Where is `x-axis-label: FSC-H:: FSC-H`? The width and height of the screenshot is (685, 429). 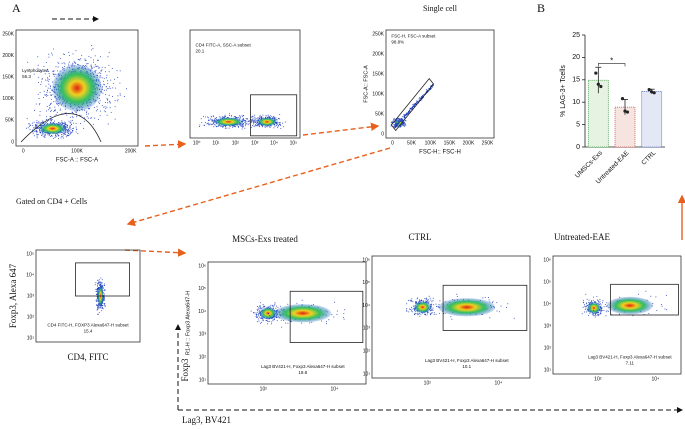
x-axis-label: FSC-H:: FSC-H is located at coordinates (440, 153).